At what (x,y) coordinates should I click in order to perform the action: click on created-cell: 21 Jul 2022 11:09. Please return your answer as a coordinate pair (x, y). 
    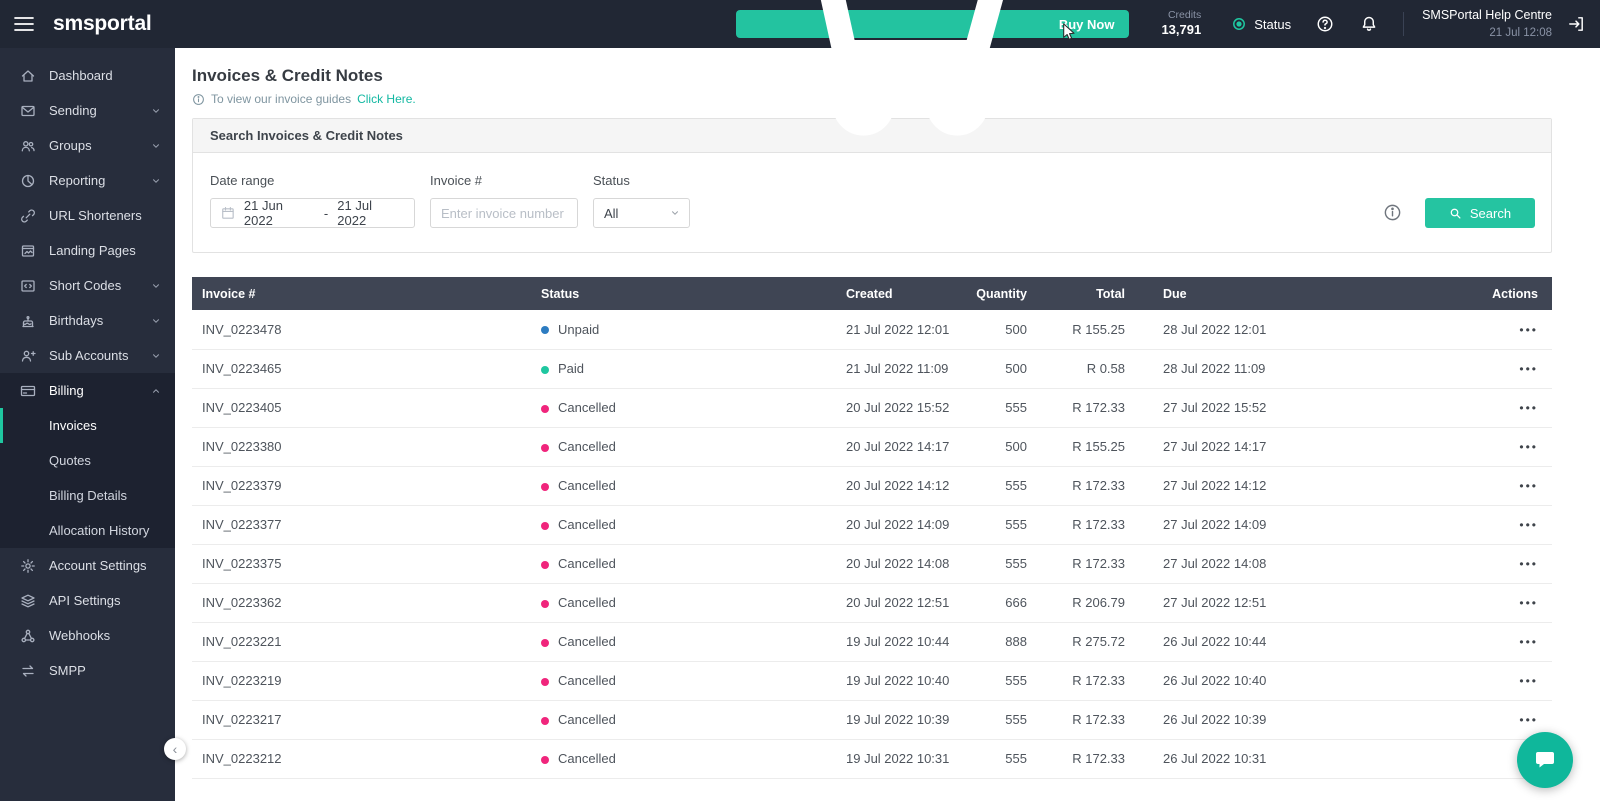
    Looking at the image, I should click on (897, 369).